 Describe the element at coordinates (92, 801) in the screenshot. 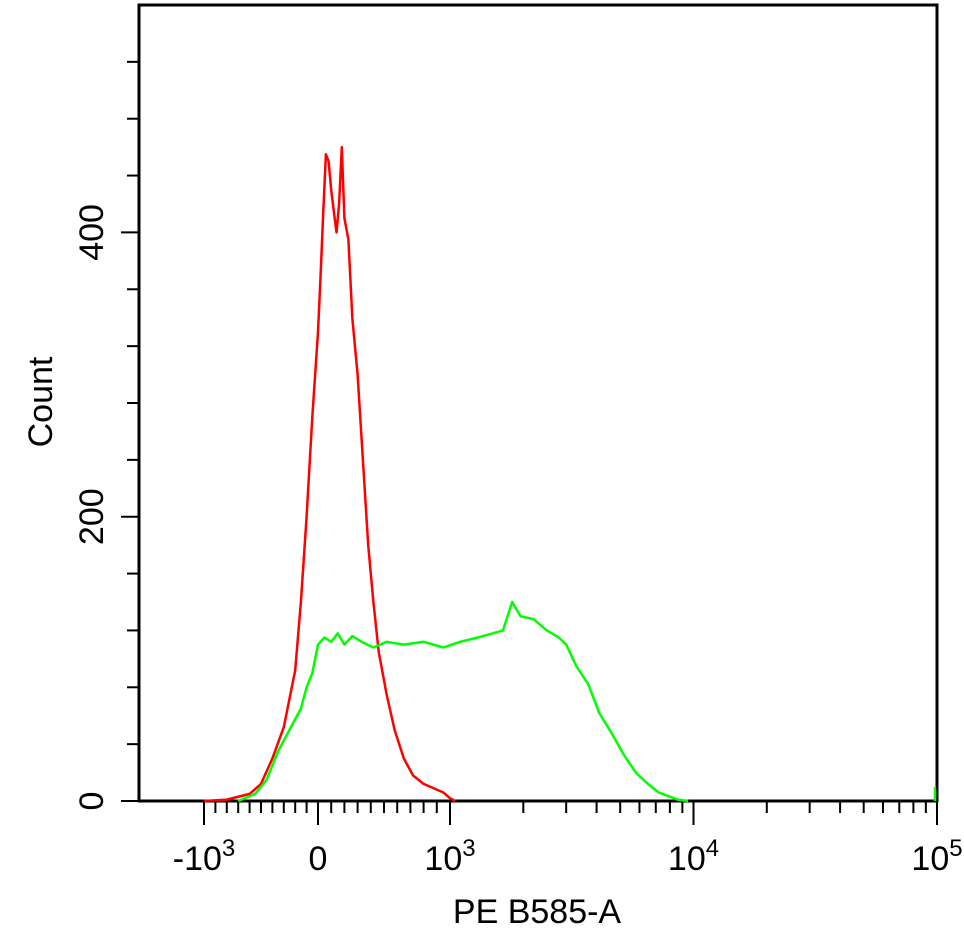

I see `y-tick-label: 0` at that location.